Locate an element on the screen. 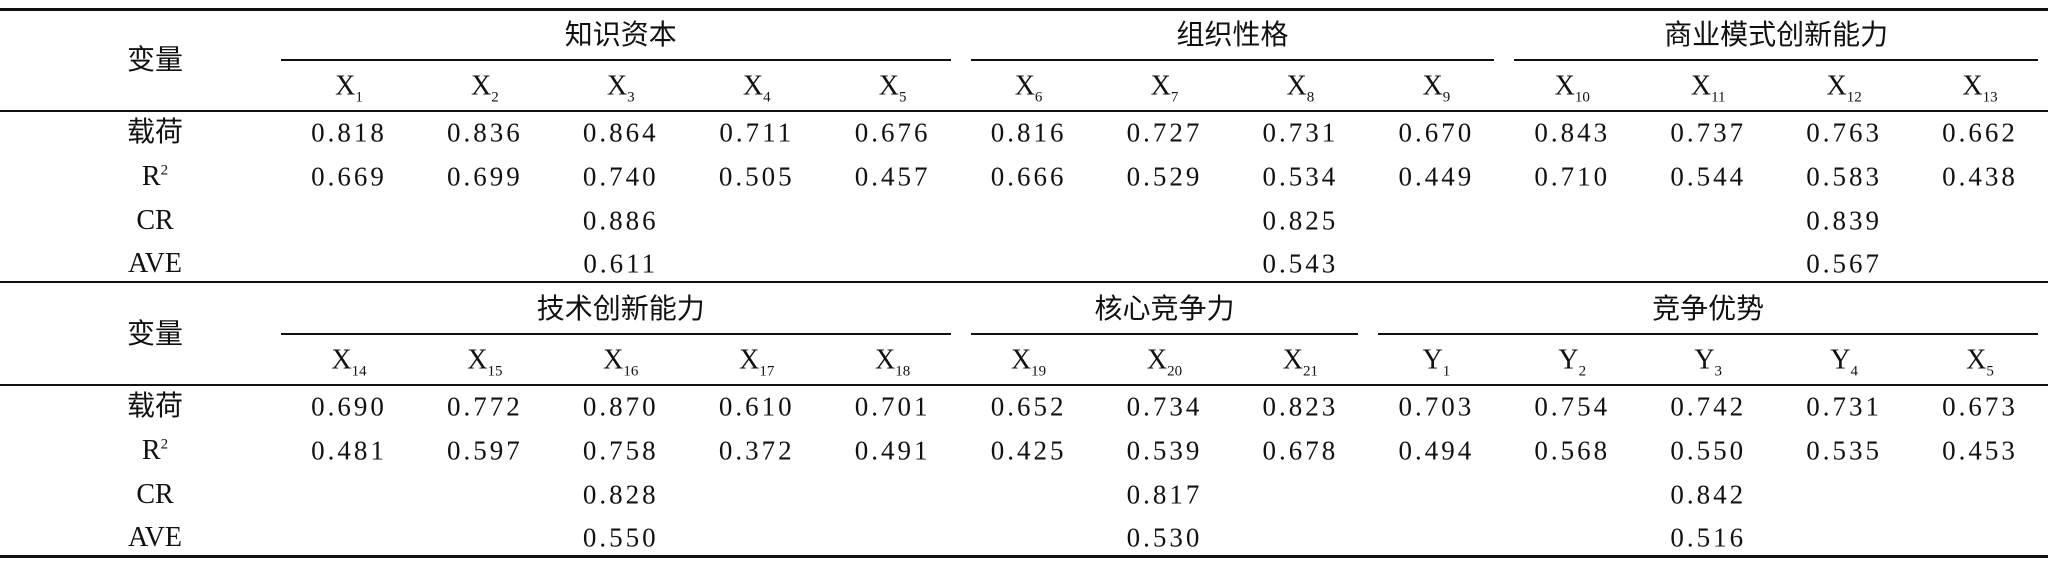 The width and height of the screenshot is (2048, 576). column-header: Y4 is located at coordinates (1844, 363).